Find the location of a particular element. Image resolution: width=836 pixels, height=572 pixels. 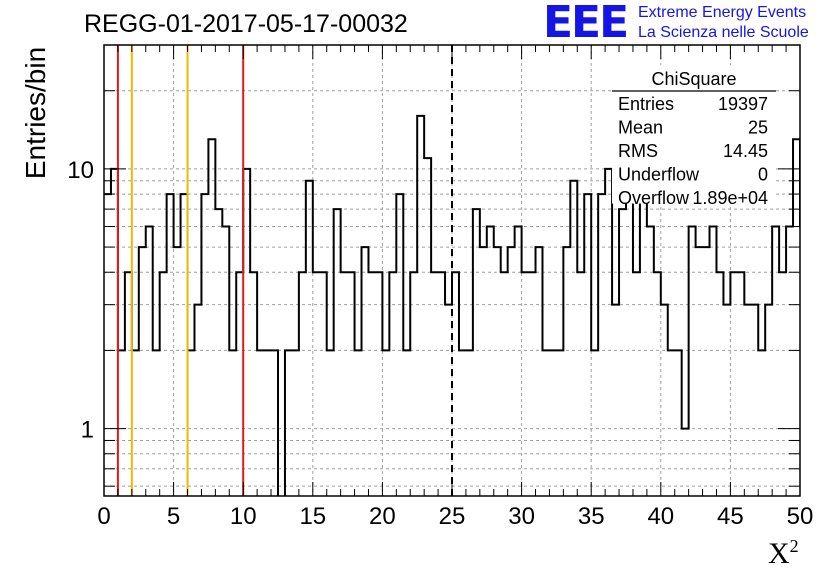

y-axis-label: Entries/bin is located at coordinates (35, 113).